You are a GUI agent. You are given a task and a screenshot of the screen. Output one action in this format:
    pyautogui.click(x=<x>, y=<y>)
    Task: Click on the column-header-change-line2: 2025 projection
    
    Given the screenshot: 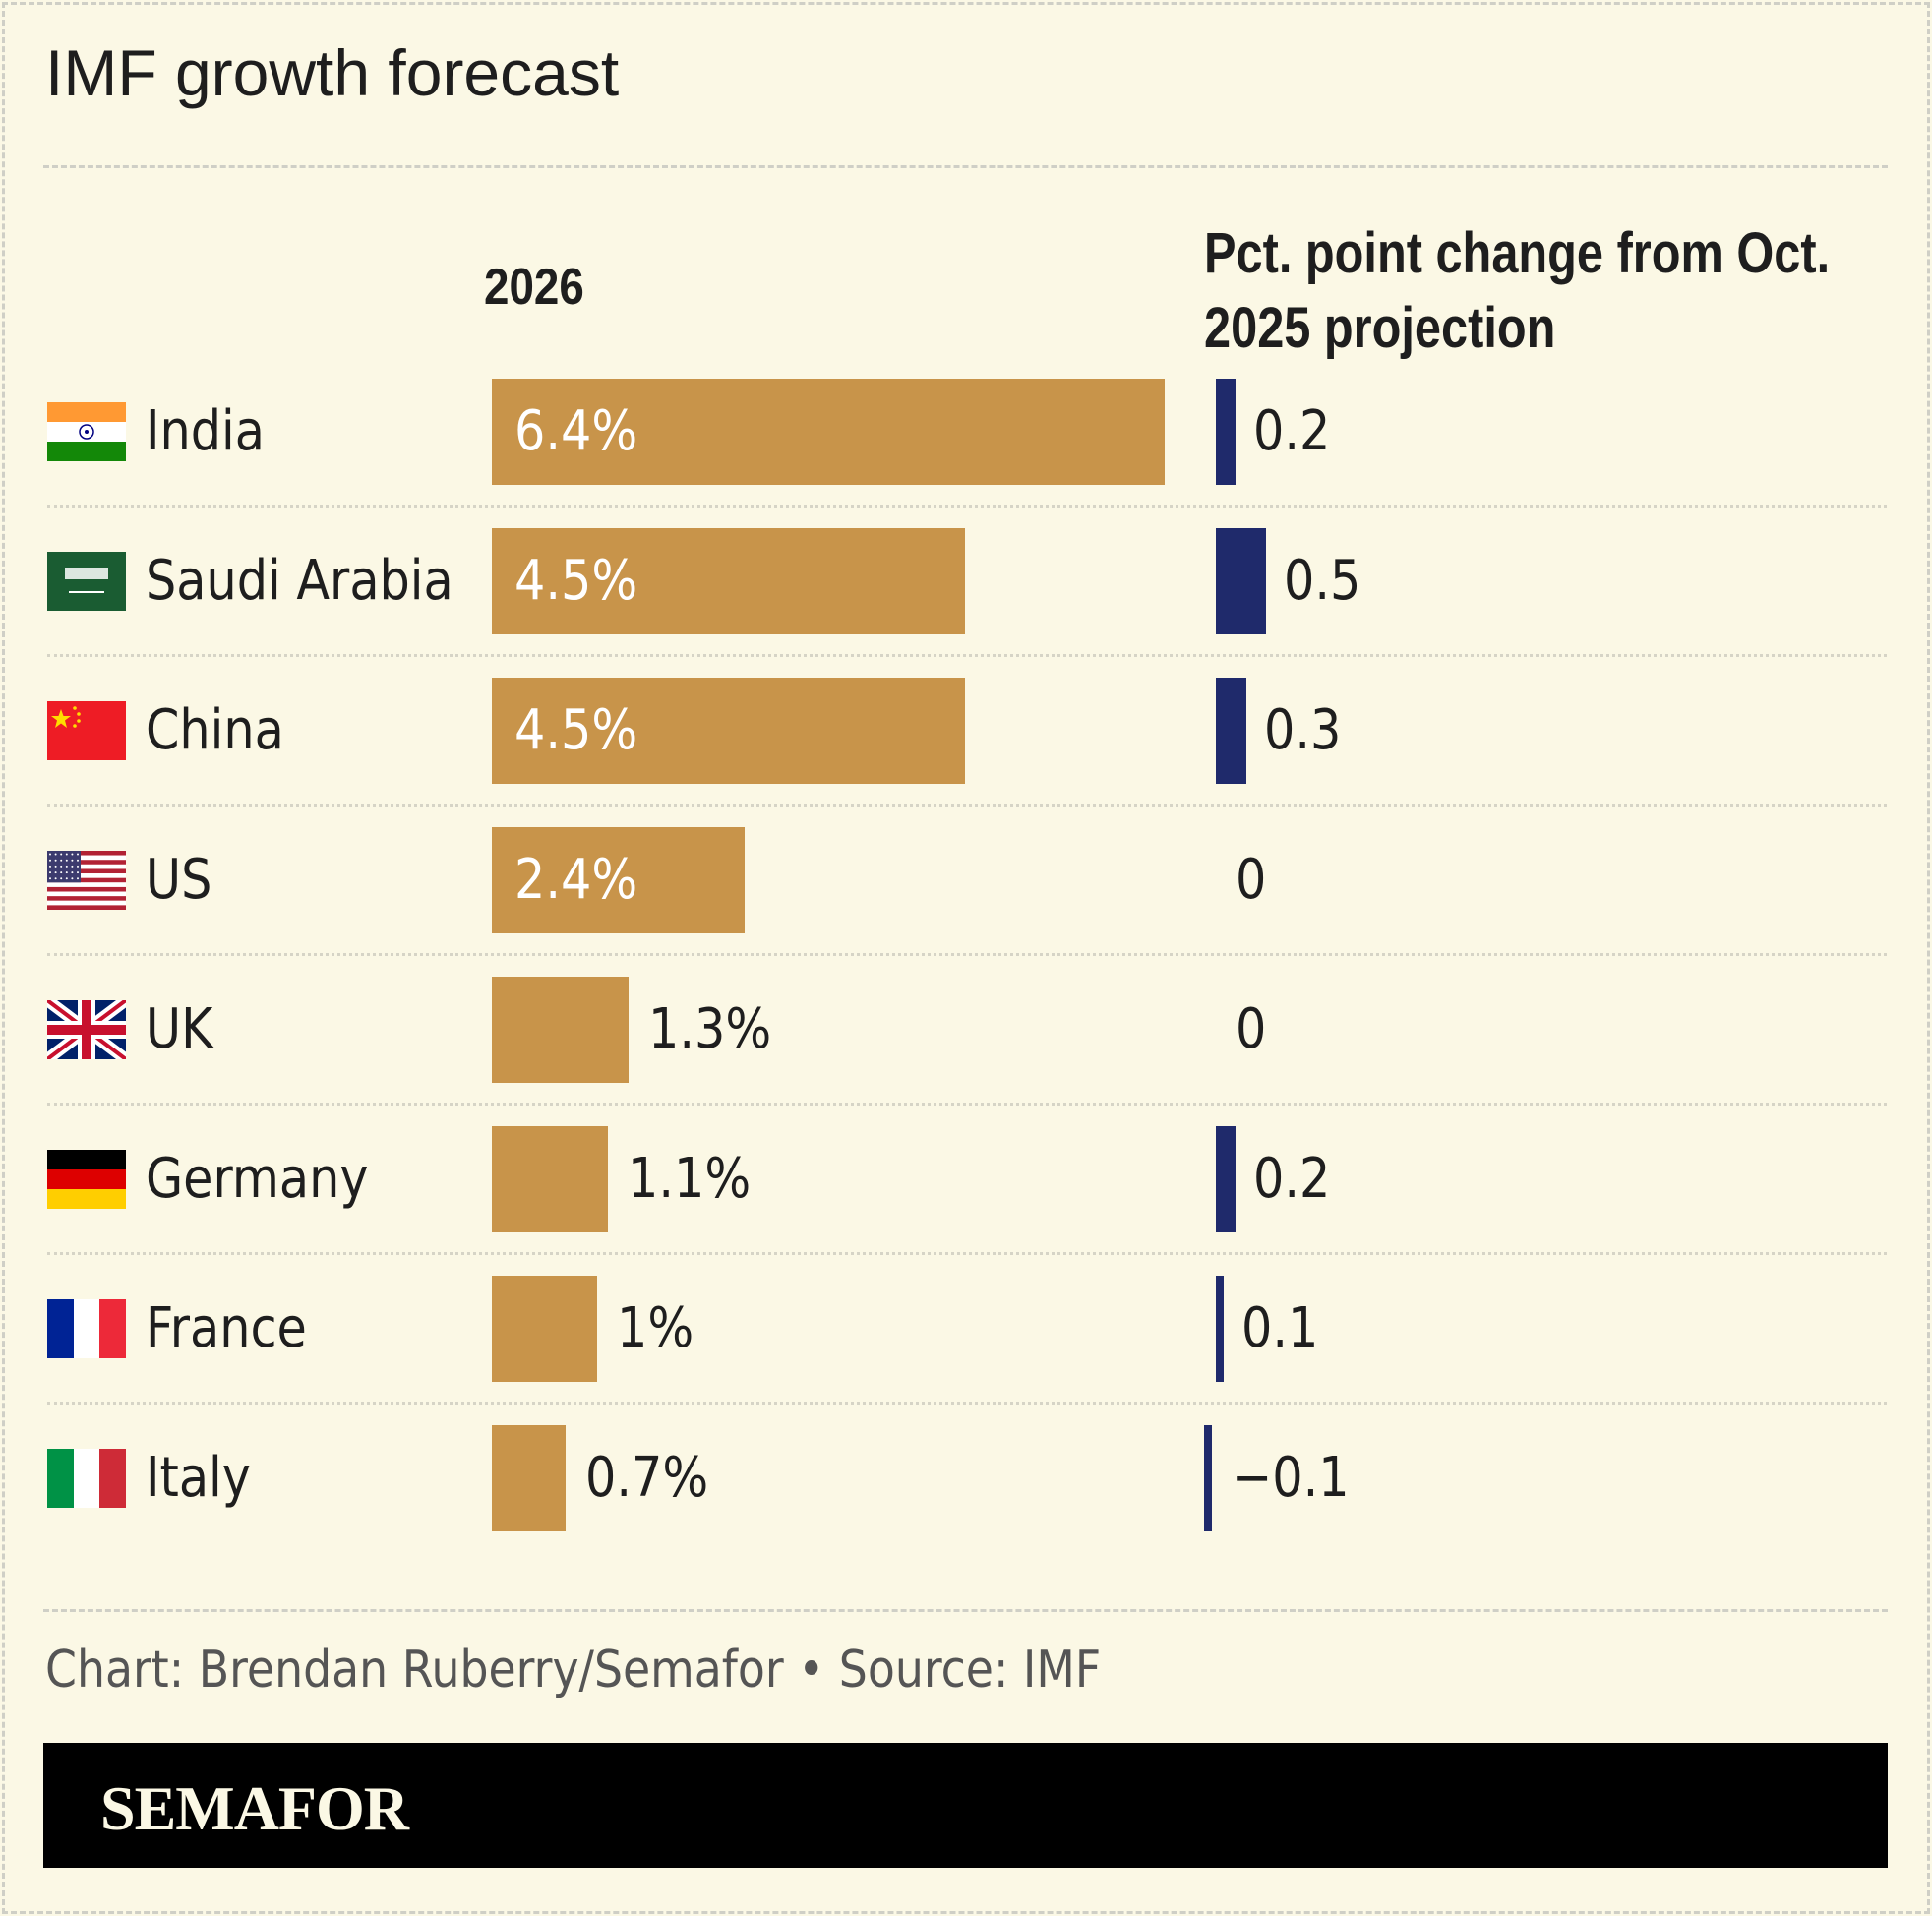 What is the action you would take?
    pyautogui.click(x=1380, y=328)
    